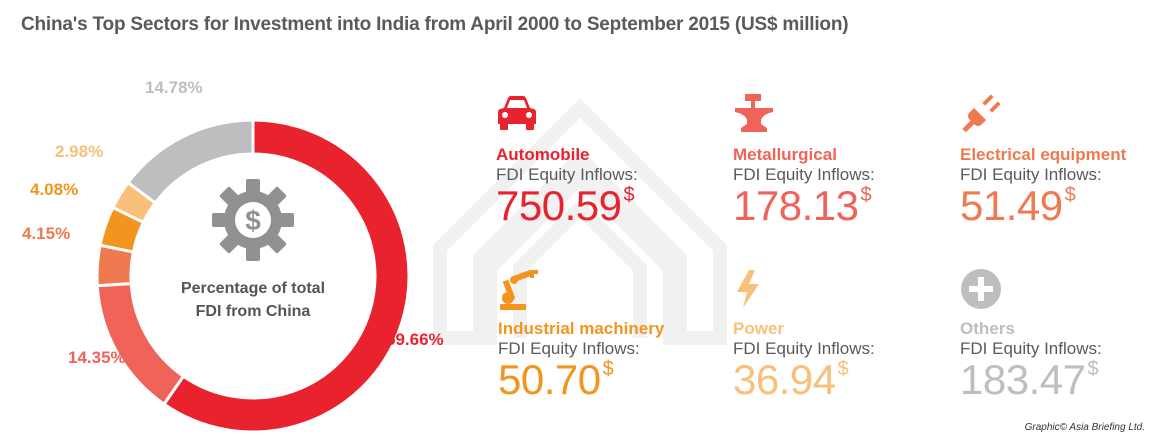  I want to click on slice-label-electrical: 4.15%, so click(46, 233).